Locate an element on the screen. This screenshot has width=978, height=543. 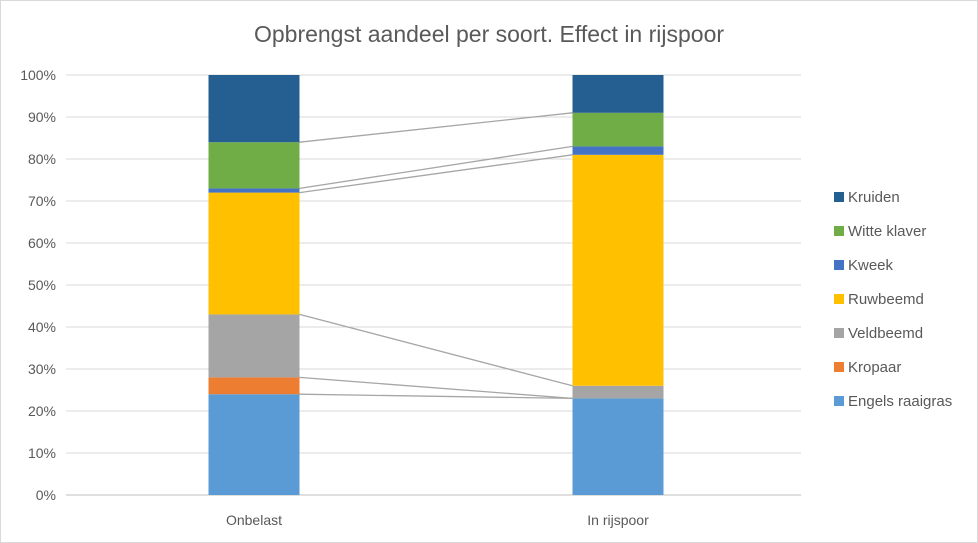
legend-label: Ruwbeemd is located at coordinates (886, 299).